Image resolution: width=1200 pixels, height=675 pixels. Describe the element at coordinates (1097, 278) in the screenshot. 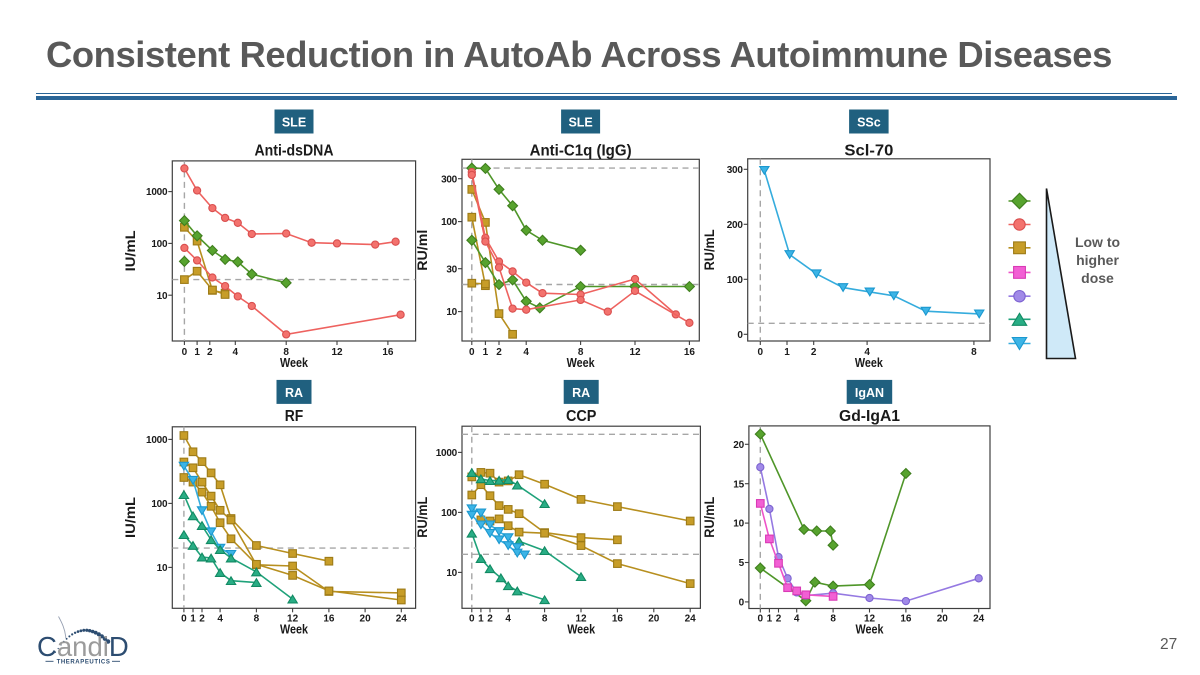

I see `svg-text: dose` at that location.